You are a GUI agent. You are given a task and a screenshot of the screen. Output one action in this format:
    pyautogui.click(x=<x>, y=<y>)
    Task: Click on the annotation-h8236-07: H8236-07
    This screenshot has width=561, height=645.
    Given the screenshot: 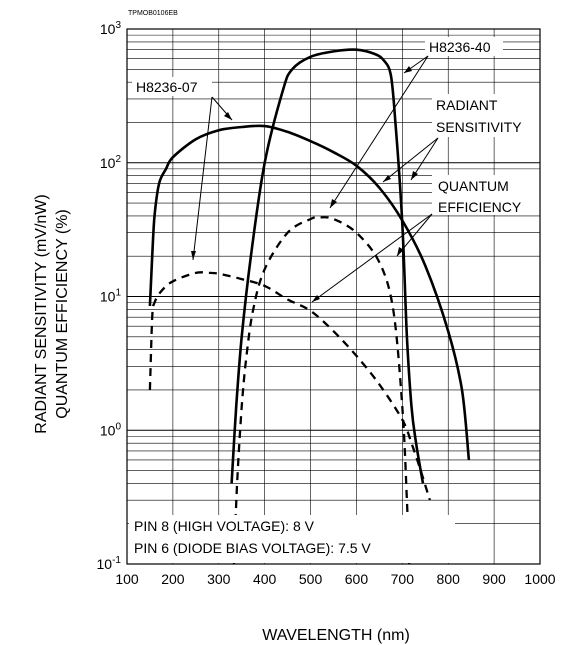 What is the action you would take?
    pyautogui.click(x=182, y=169)
    